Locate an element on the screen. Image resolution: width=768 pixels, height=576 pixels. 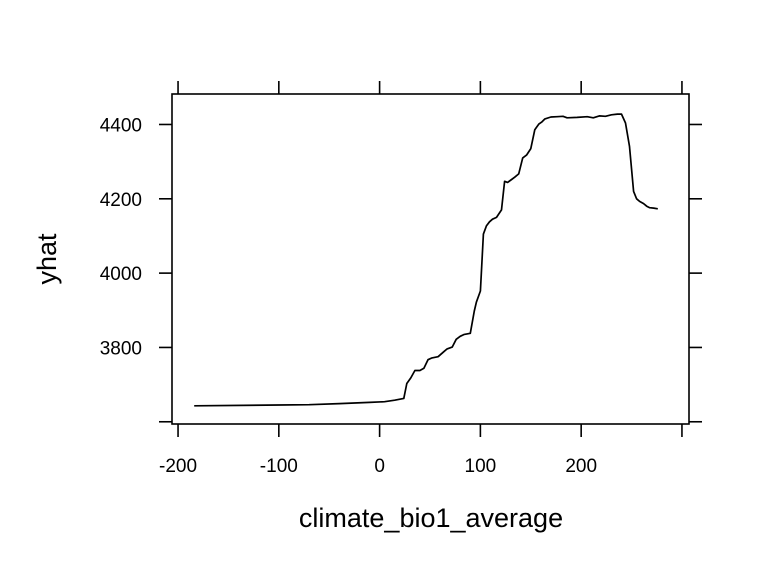
x-tick-label: -100 is located at coordinates (279, 466).